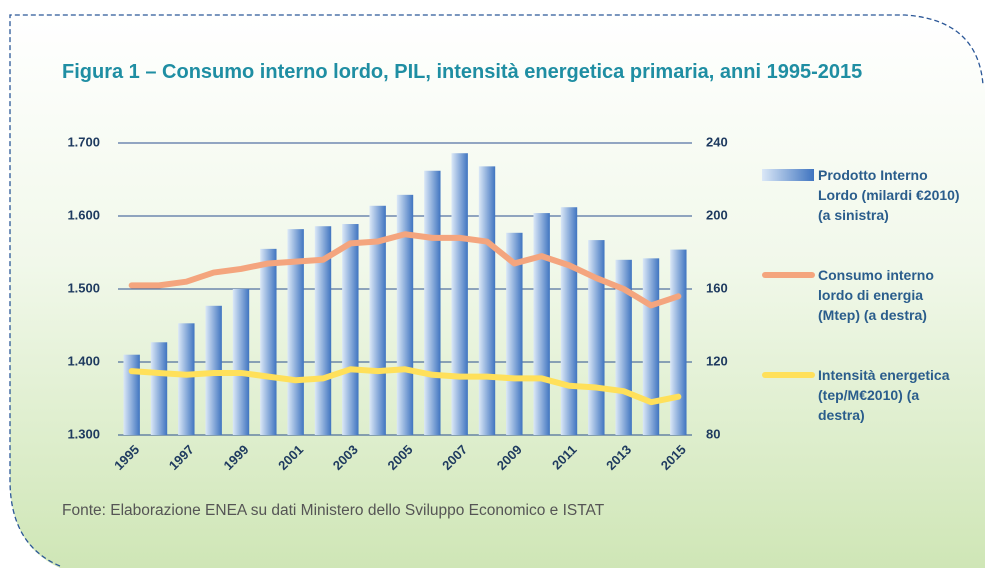 The width and height of the screenshot is (985, 568). I want to click on y-tick-label: 1.500, so click(83, 287).